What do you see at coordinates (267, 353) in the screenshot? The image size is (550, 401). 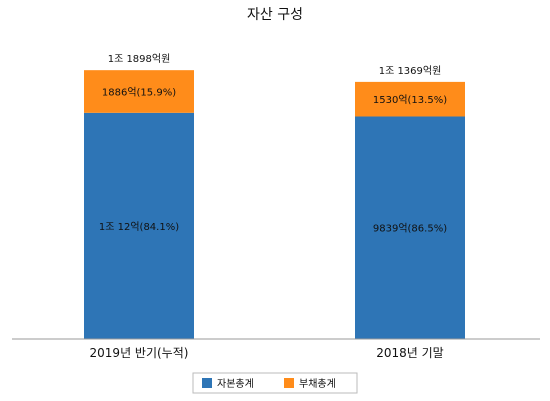 I see `x-tick-labels: 2019년 반기(누적) 2018년 기말` at bounding box center [267, 353].